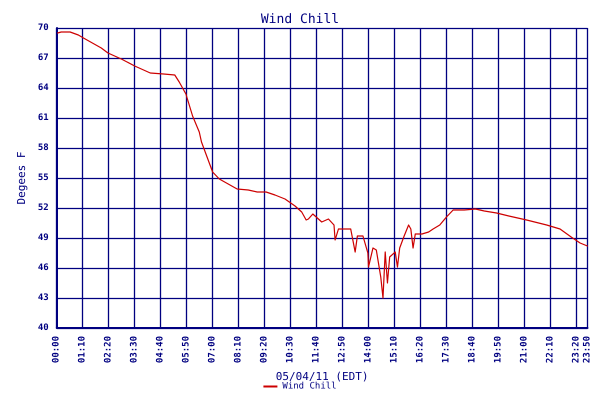  What do you see at coordinates (43, 238) in the screenshot?
I see `y-tick-label: 49` at bounding box center [43, 238].